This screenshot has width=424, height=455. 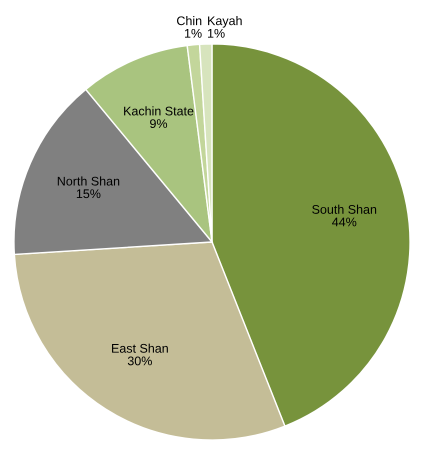 What do you see at coordinates (140, 348) in the screenshot?
I see `slice-label: East Shan` at bounding box center [140, 348].